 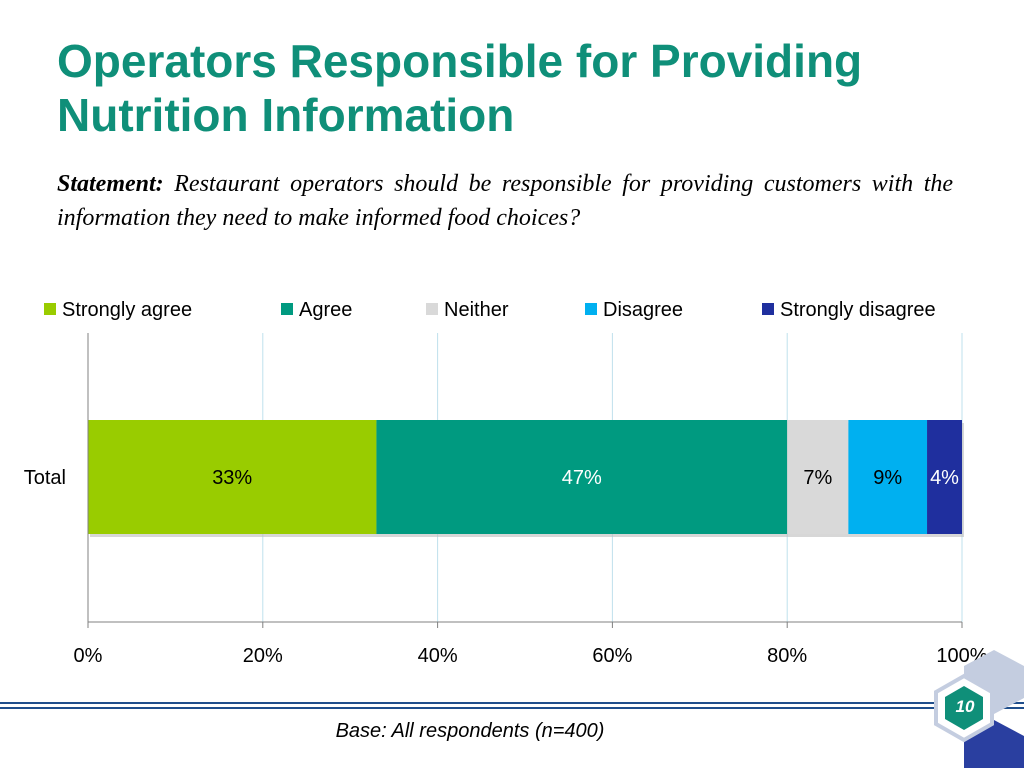 I want to click on footer-rule, so click(x=512, y=705).